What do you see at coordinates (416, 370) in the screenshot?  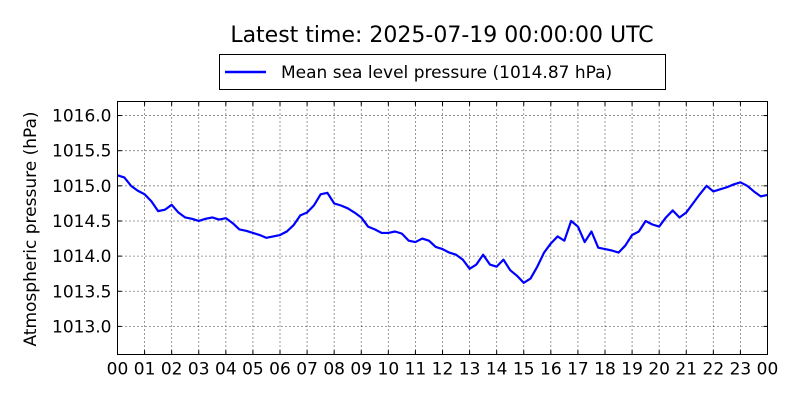 I see `x-tick-label: 11` at bounding box center [416, 370].